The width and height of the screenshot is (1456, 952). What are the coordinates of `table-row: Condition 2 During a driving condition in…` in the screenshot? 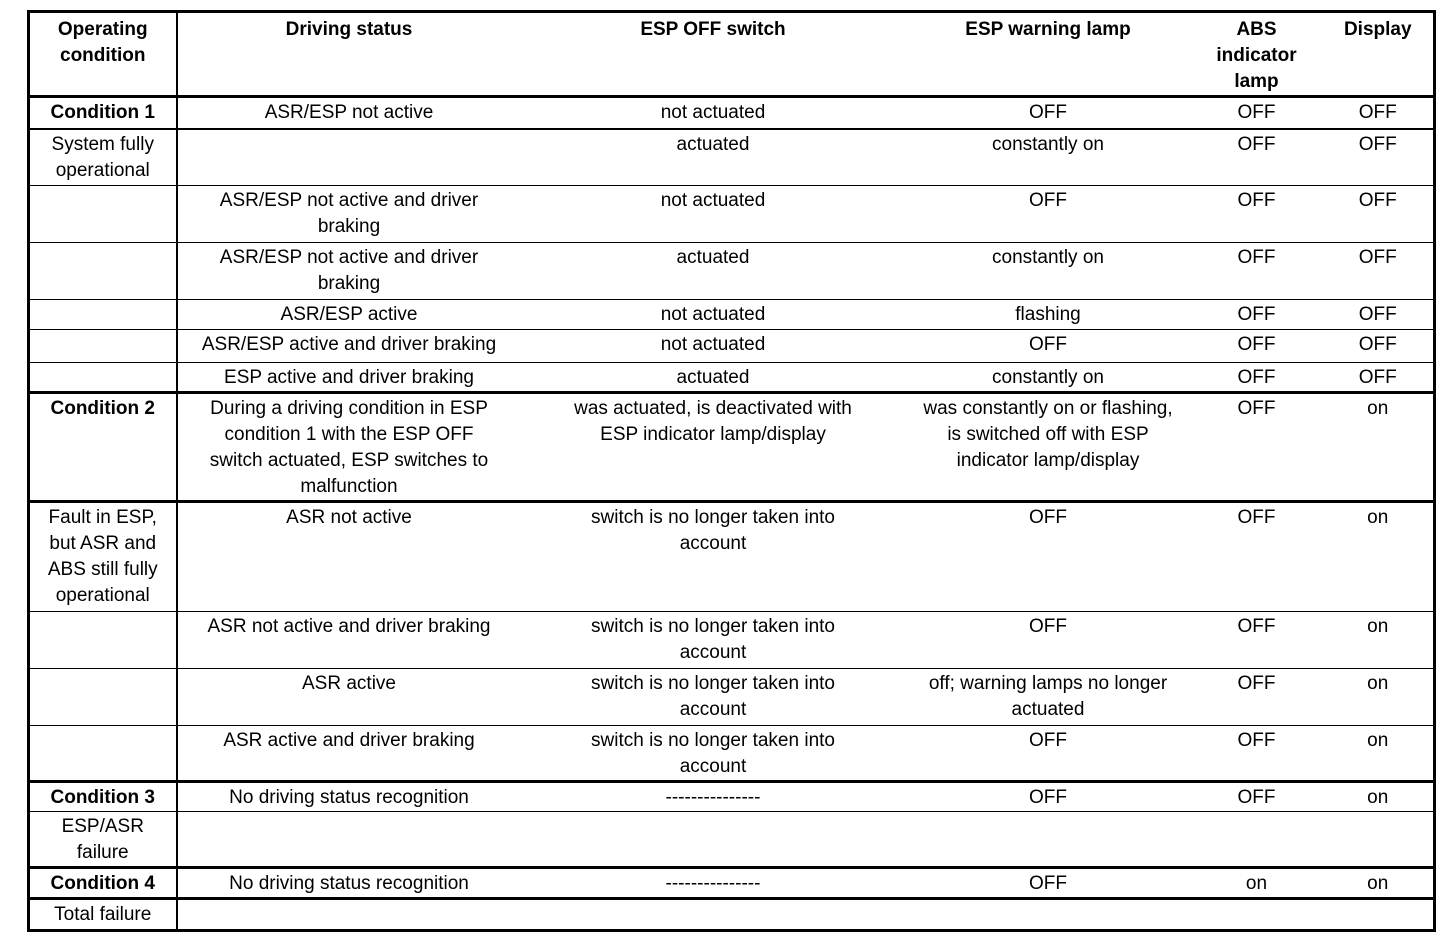 It's located at (731, 447).